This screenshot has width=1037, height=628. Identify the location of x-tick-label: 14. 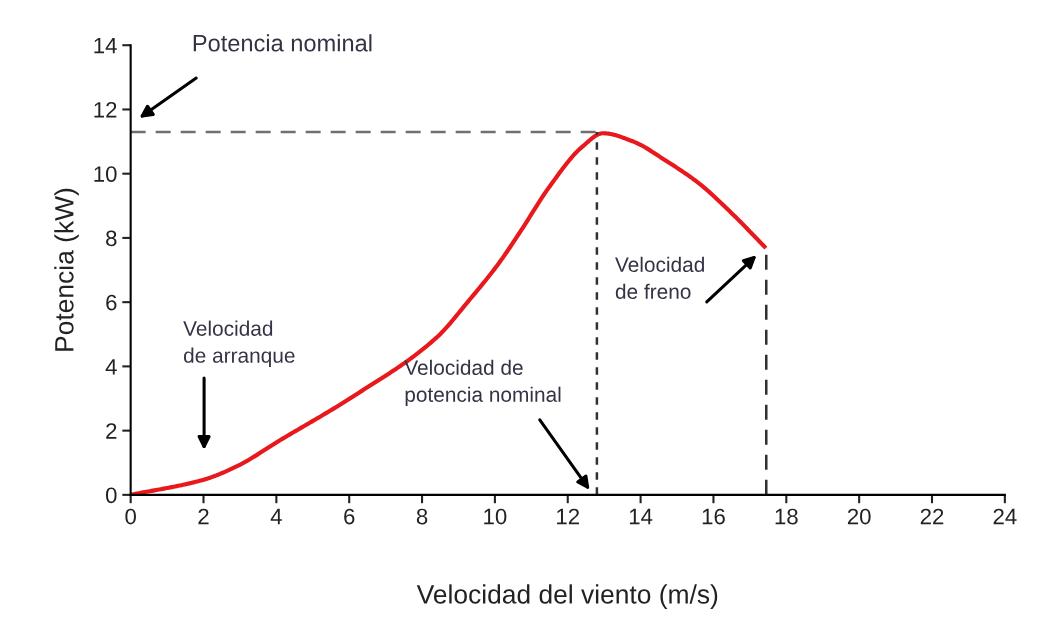
(641, 516).